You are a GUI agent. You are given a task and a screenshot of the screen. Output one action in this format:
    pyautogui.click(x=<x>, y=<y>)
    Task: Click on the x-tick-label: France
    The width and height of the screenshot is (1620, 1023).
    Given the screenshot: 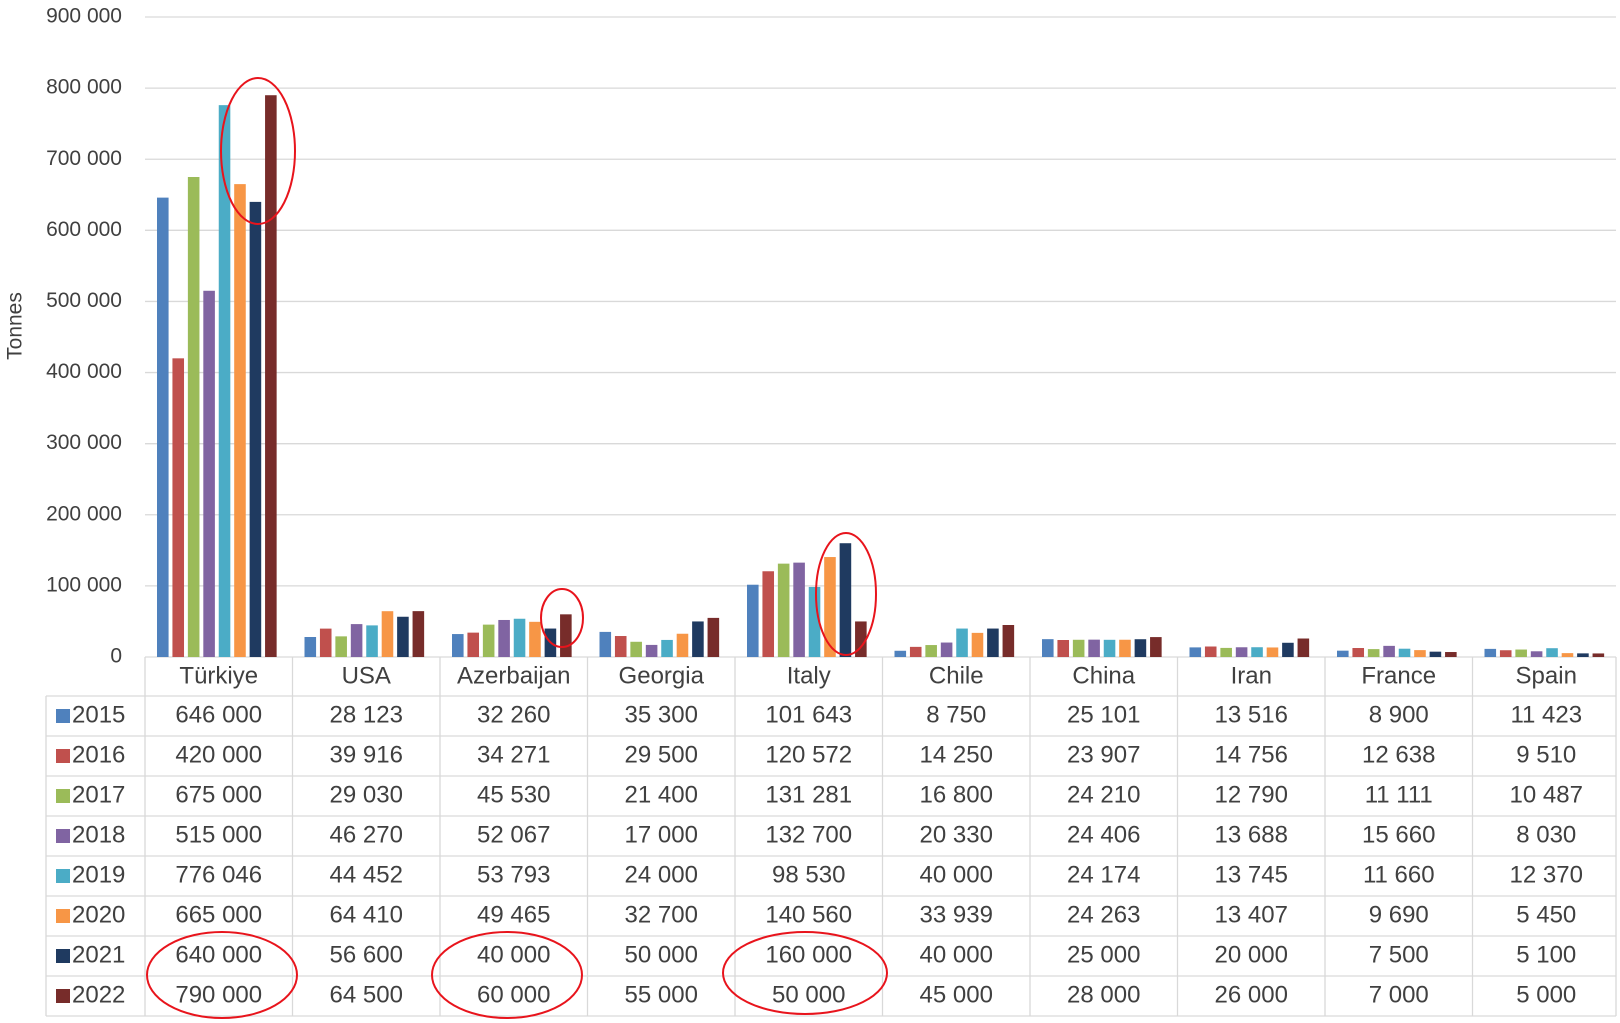 What is the action you would take?
    pyautogui.click(x=1398, y=675)
    